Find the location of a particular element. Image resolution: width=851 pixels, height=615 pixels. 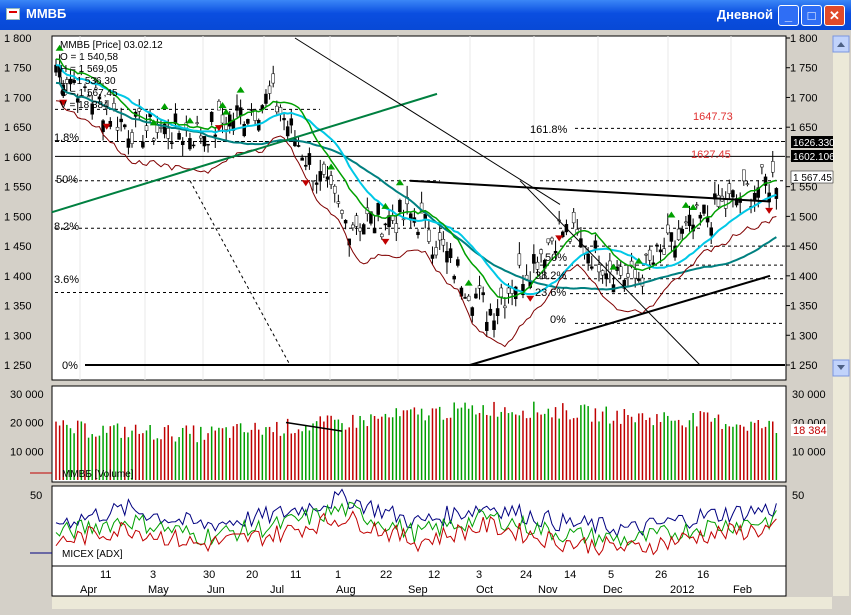

price-tick-right-10: 1 300 is located at coordinates (804, 336).